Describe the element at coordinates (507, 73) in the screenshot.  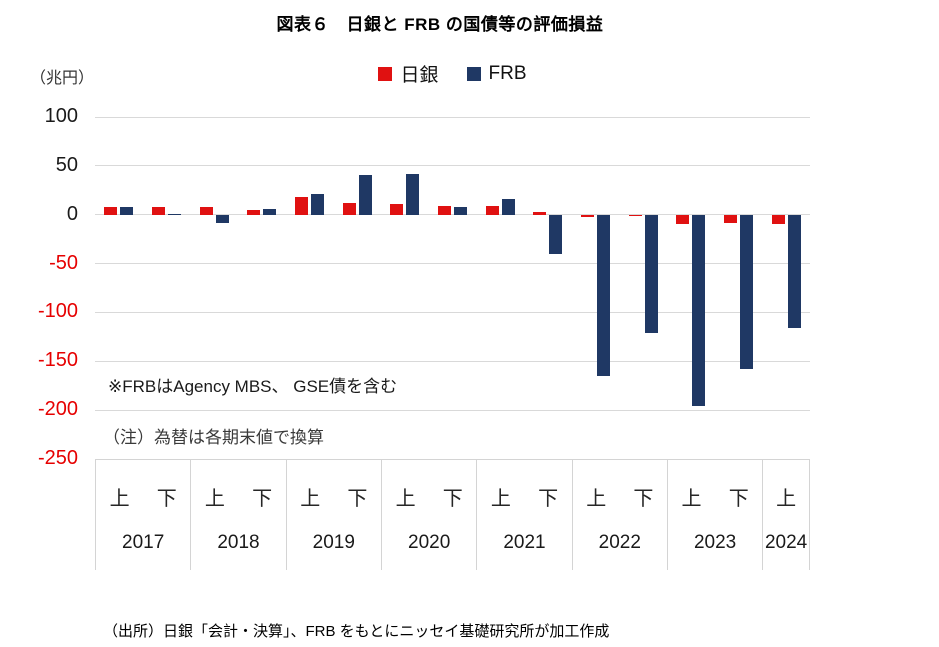
I see `legend-label-frb: FRB` at that location.